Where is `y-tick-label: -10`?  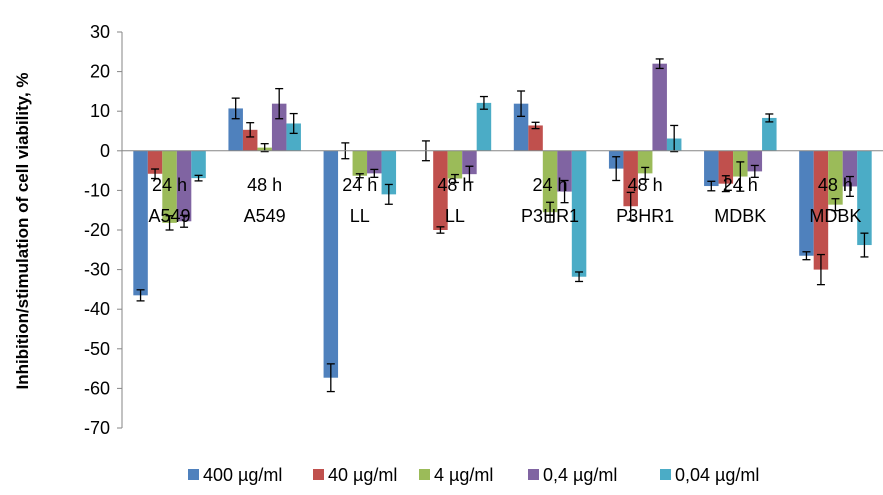 y-tick-label: -10 is located at coordinates (97, 190).